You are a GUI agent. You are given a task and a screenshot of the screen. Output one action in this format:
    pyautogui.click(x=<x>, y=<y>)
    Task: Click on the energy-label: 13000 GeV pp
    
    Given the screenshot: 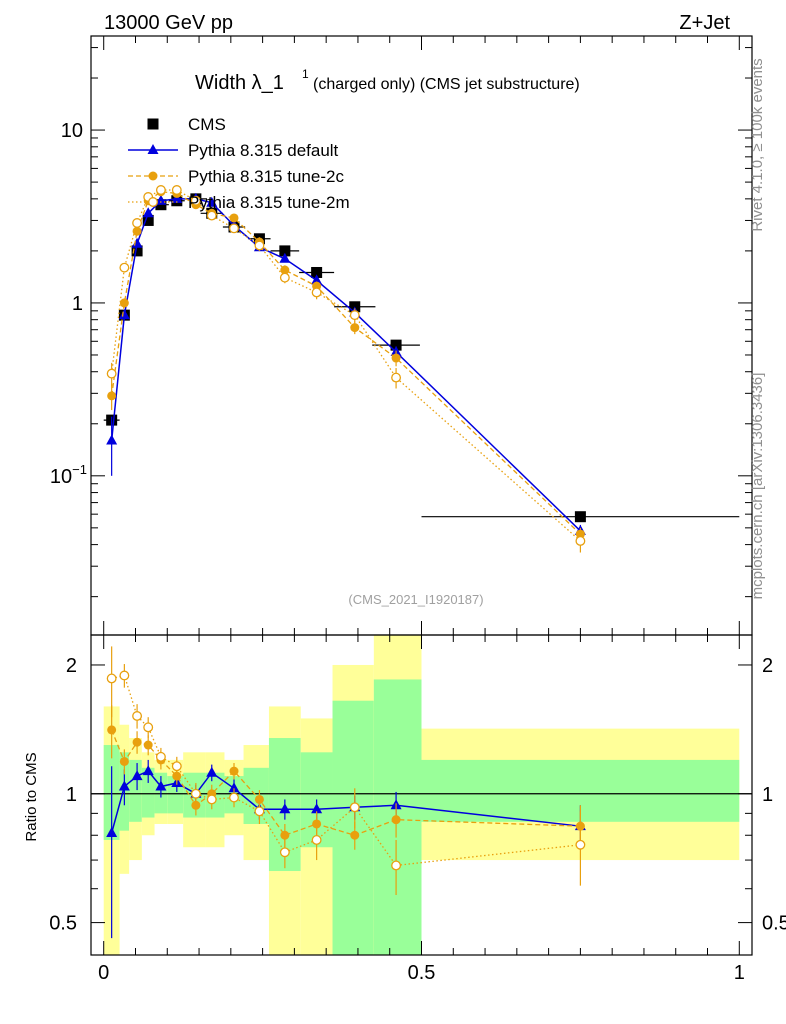 What is the action you would take?
    pyautogui.click(x=168, y=23)
    